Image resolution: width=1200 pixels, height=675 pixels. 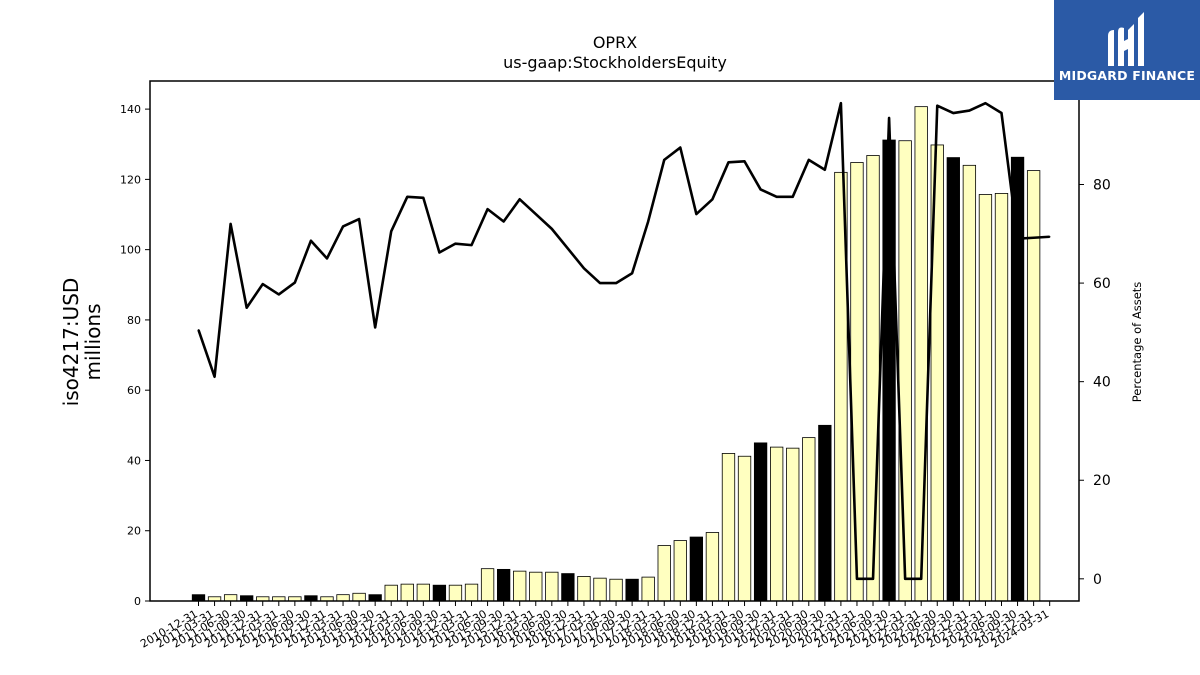 What do you see at coordinates (1126, 39) in the screenshot?
I see `brand-mark-icon` at bounding box center [1126, 39].